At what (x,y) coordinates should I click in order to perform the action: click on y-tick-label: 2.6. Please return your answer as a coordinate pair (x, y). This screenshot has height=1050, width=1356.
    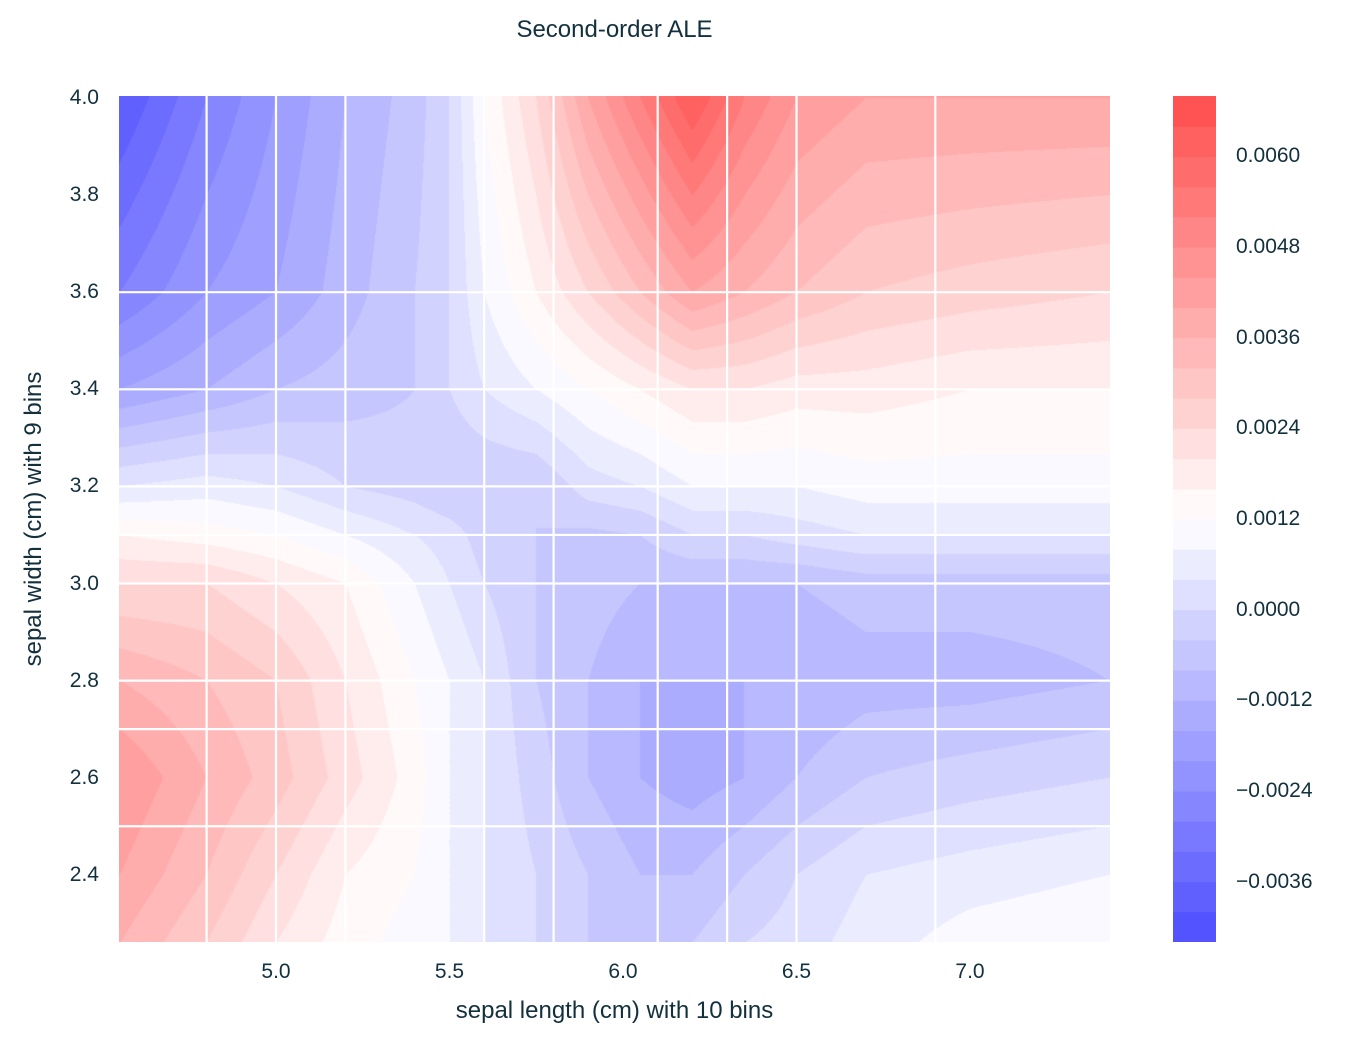
    Looking at the image, I should click on (84, 777).